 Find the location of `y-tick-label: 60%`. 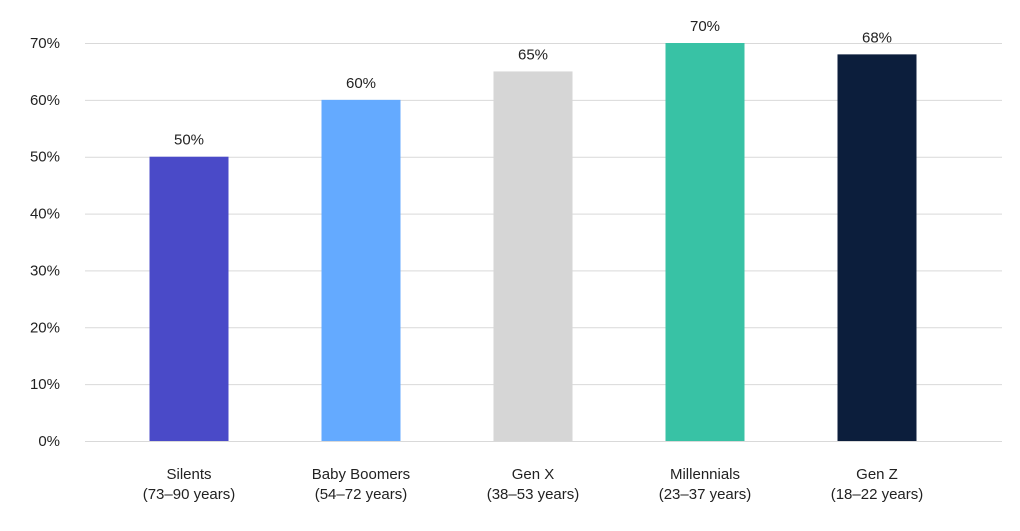

y-tick-label: 60% is located at coordinates (45, 100).